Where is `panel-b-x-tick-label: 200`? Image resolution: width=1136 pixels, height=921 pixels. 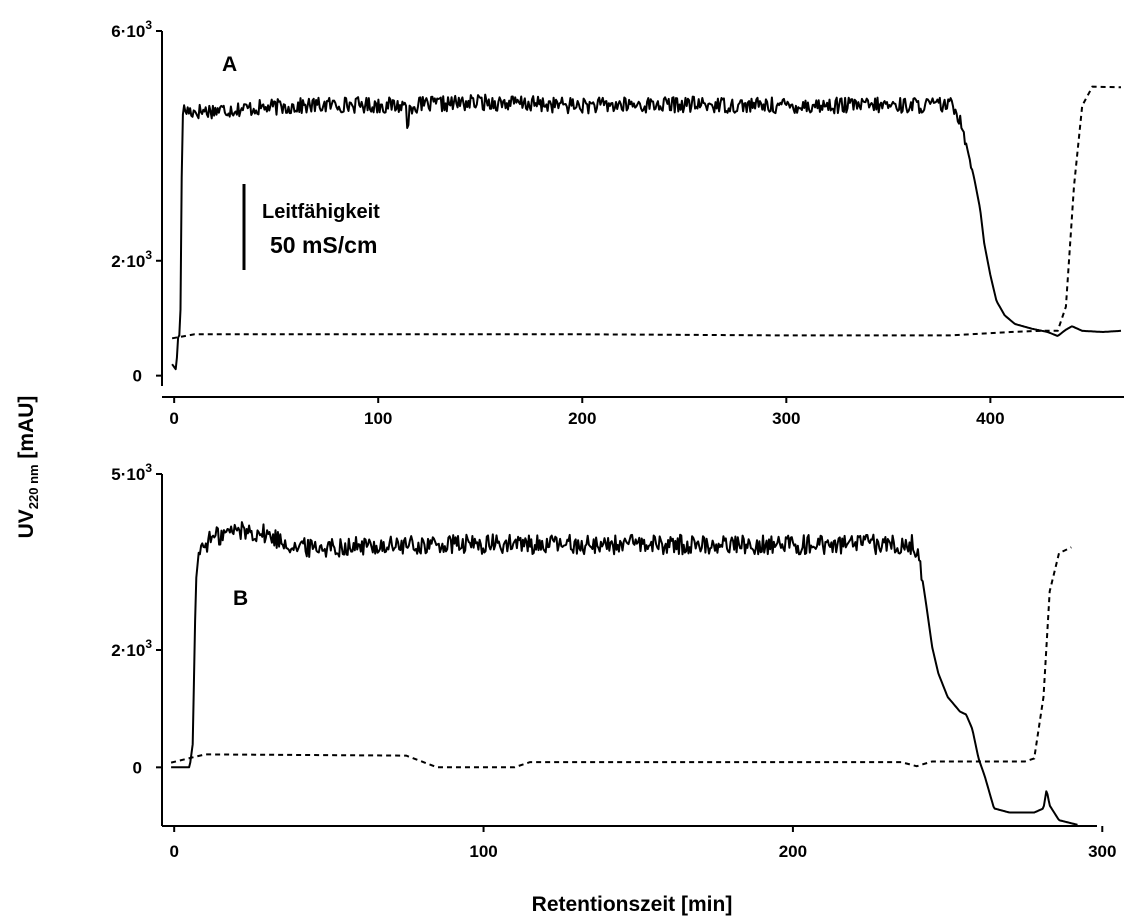 panel-b-x-tick-label: 200 is located at coordinates (793, 851).